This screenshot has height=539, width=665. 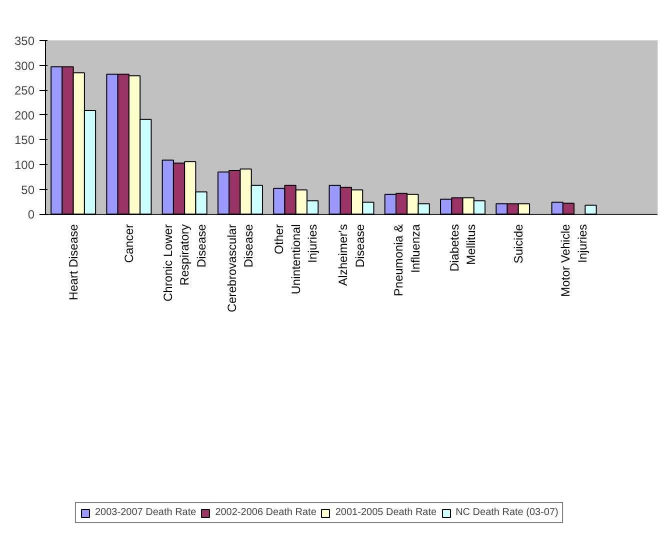 I want to click on legend-label: 2001-2005 Death Rate, so click(x=386, y=512).